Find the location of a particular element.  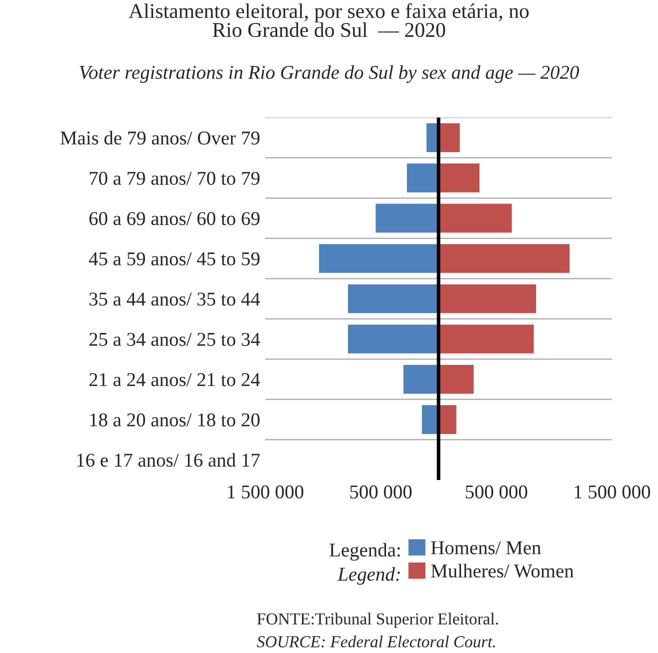

y-tick-label: 25 a 34 anos/ 25 to 34 is located at coordinates (174, 339).